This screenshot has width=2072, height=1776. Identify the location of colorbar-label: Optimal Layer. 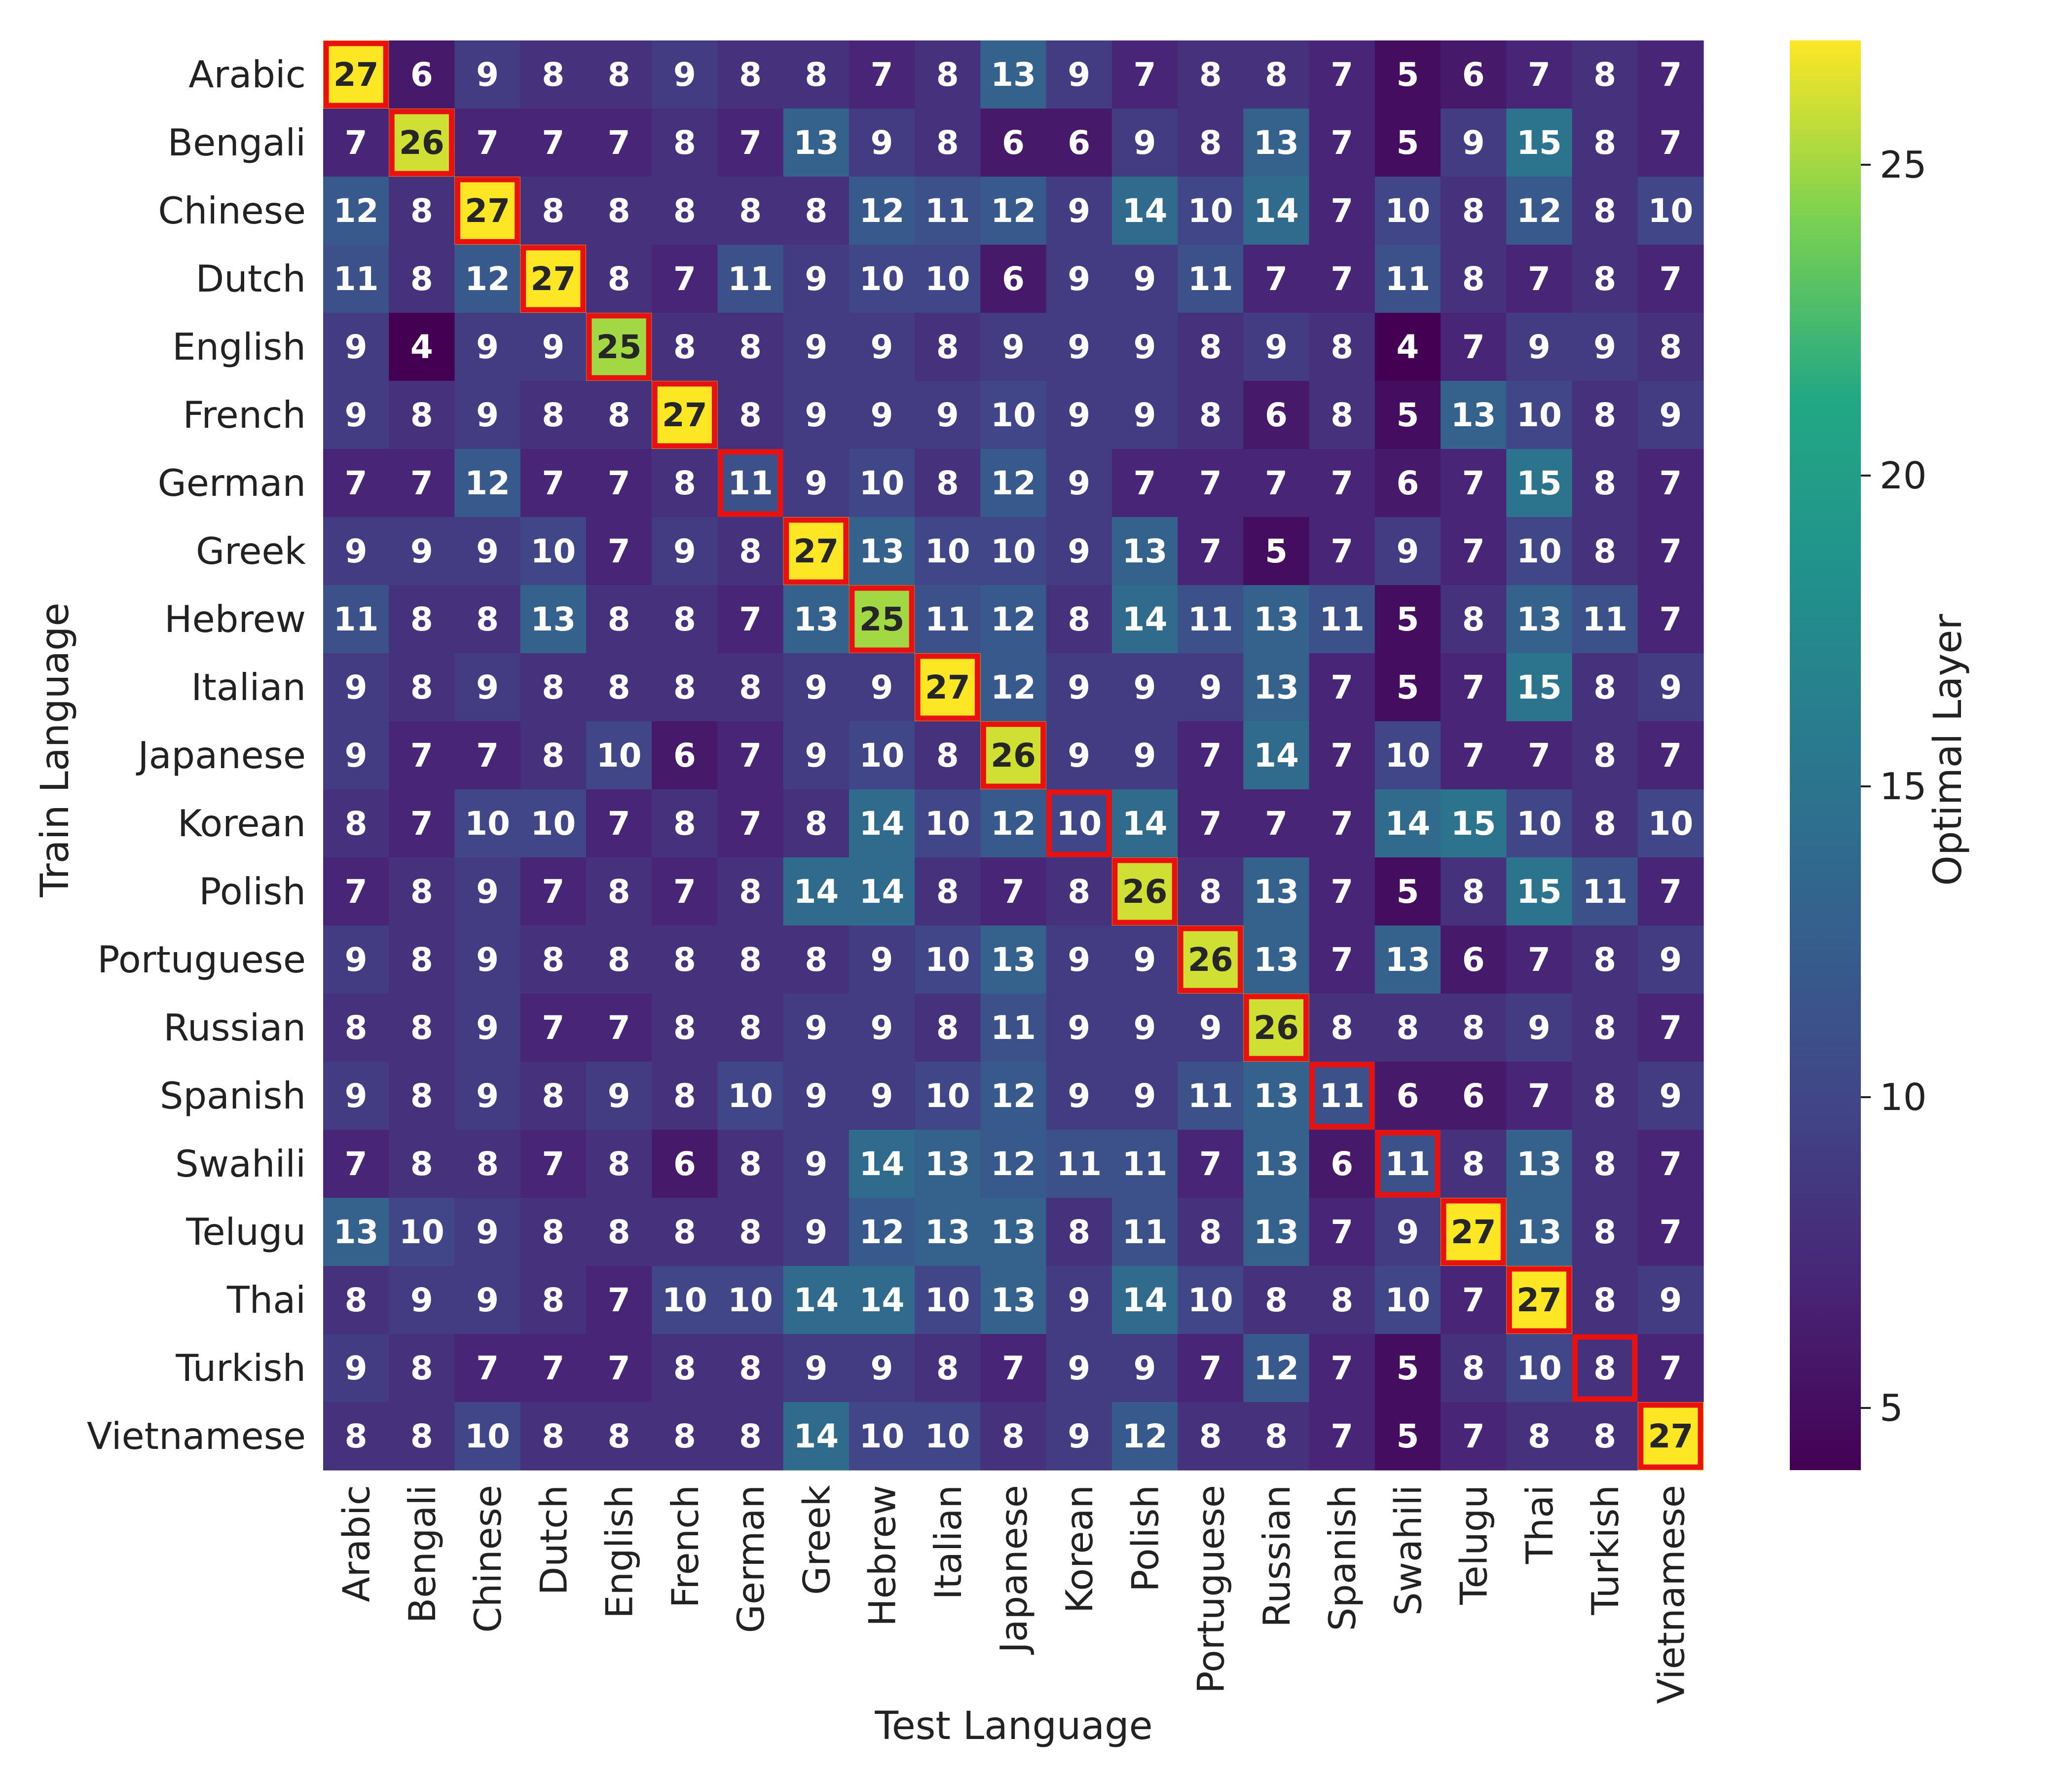
(1948, 750).